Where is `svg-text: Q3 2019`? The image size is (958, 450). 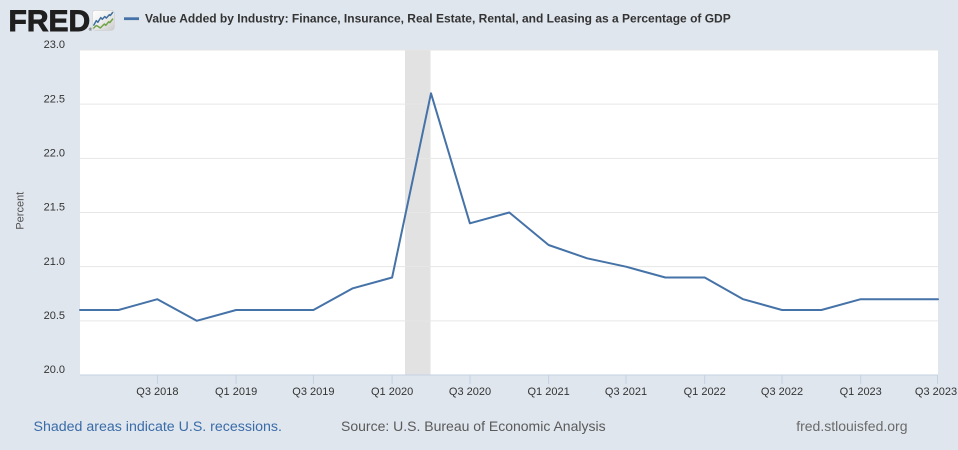
svg-text: Q3 2019 is located at coordinates (313, 392).